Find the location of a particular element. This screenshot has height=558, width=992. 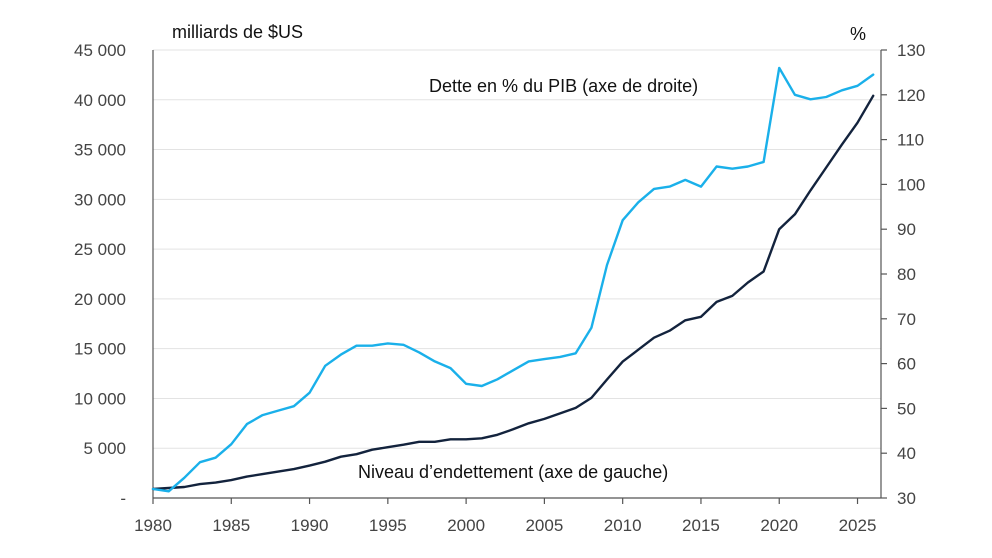

x-tick-label: 2000 is located at coordinates (466, 525).